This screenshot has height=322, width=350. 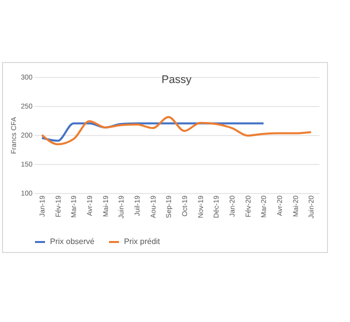 I want to click on legend-label: Prix prédit, so click(x=142, y=241).